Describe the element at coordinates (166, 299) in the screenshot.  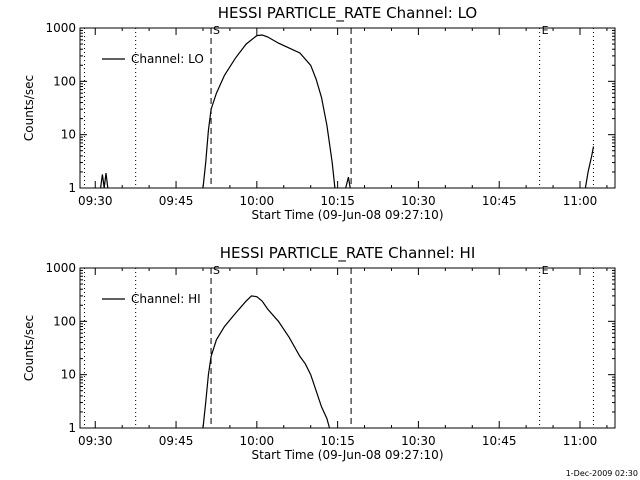
I see `legend-label: Channel: HI` at that location.